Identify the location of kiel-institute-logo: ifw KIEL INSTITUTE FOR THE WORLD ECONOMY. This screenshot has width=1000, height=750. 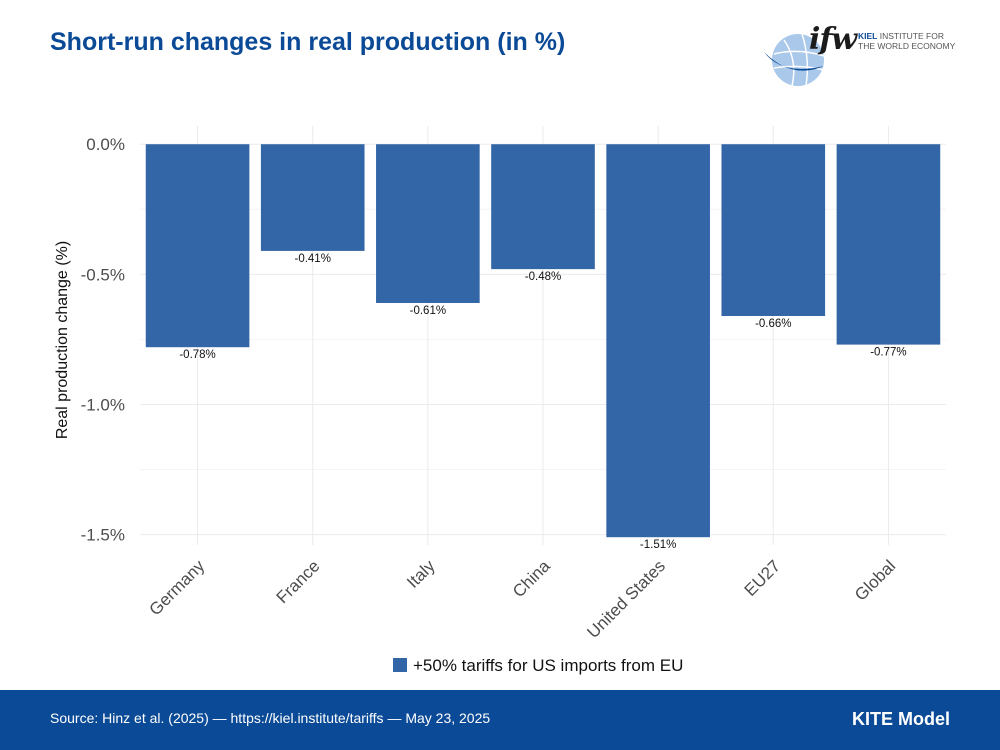
(862, 54).